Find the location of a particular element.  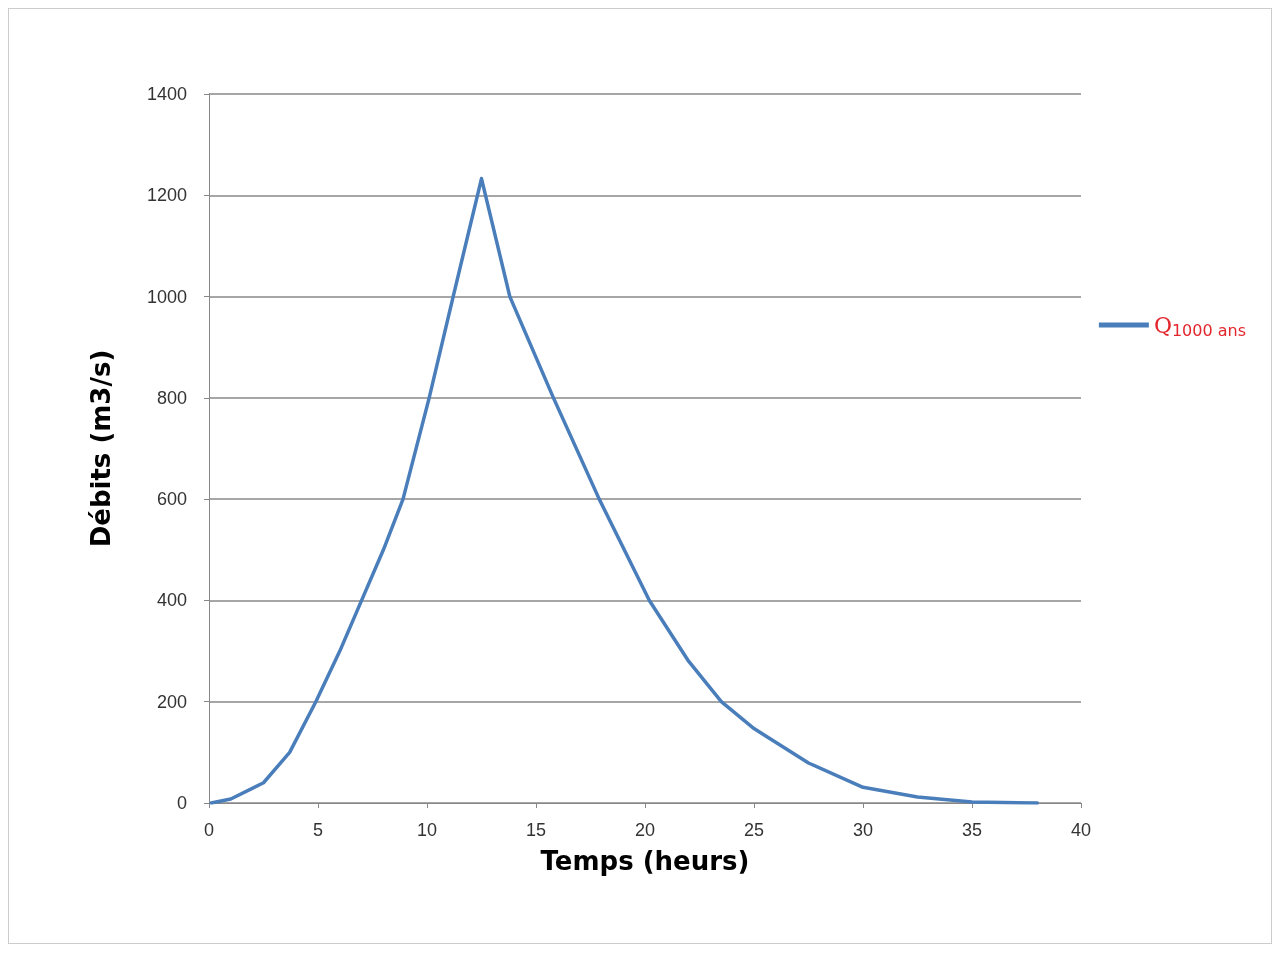

y-tick-label: 0 is located at coordinates (181, 803).